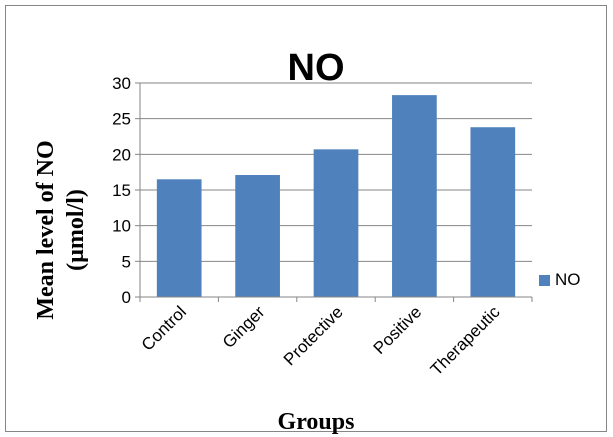 The image size is (613, 437). What do you see at coordinates (46, 229) in the screenshot?
I see `y-axis-title-line1: Mean level of NO` at bounding box center [46, 229].